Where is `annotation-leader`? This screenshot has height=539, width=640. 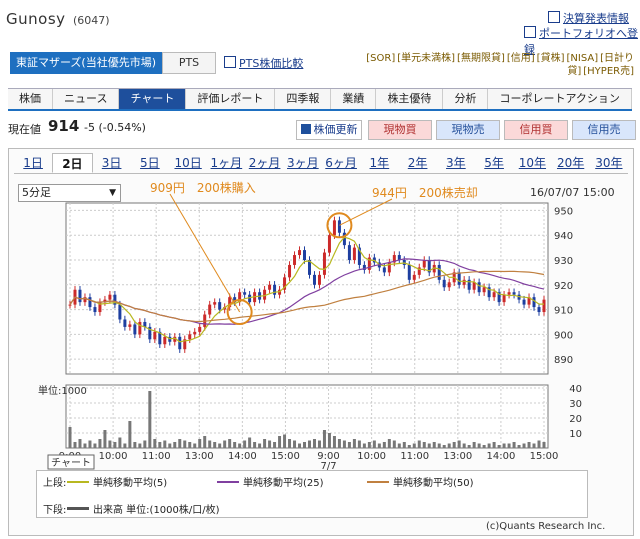
annotation-leader is located at coordinates (366, 212).